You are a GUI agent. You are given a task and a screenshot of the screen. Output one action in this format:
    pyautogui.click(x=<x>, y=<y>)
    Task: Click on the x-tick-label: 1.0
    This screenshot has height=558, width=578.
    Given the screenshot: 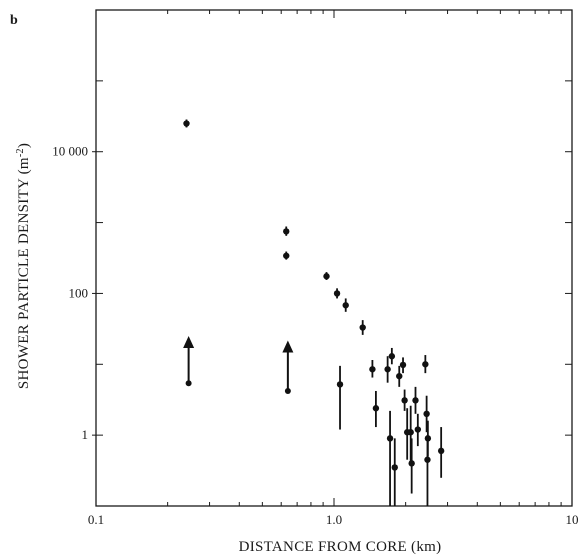 What is the action you would take?
    pyautogui.click(x=334, y=519)
    